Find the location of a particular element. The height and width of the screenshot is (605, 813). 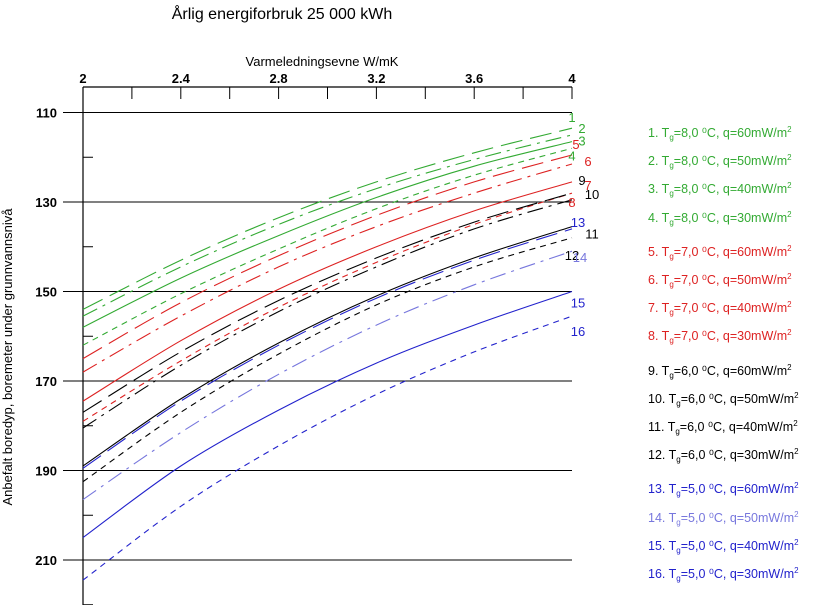

legend-entry-7: 7. Tg=7,0 ⁰C, q=40mW/m2 is located at coordinates (723, 309).